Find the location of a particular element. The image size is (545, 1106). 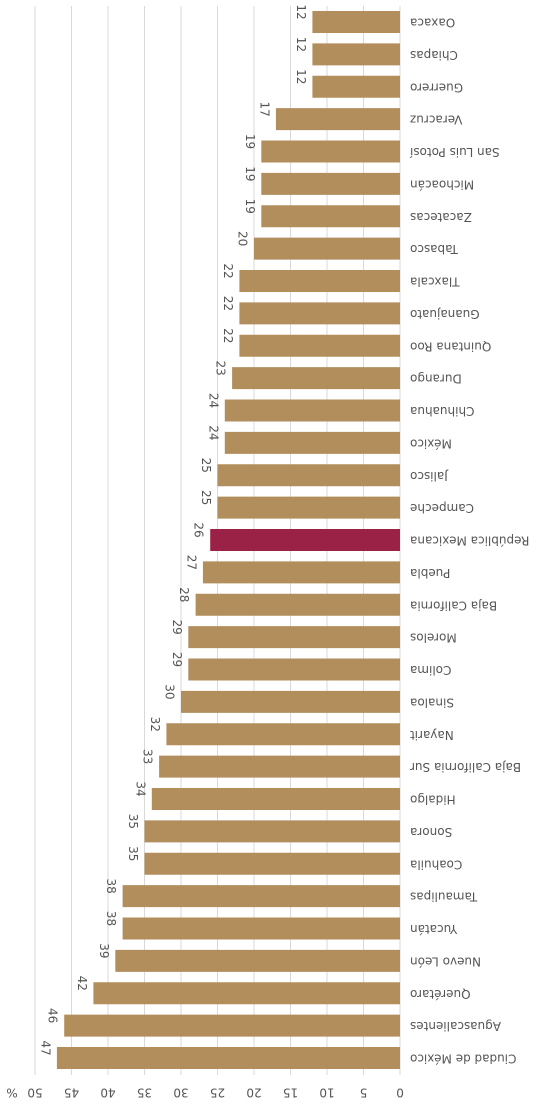

category-label: Michoacán is located at coordinates (442, 184).